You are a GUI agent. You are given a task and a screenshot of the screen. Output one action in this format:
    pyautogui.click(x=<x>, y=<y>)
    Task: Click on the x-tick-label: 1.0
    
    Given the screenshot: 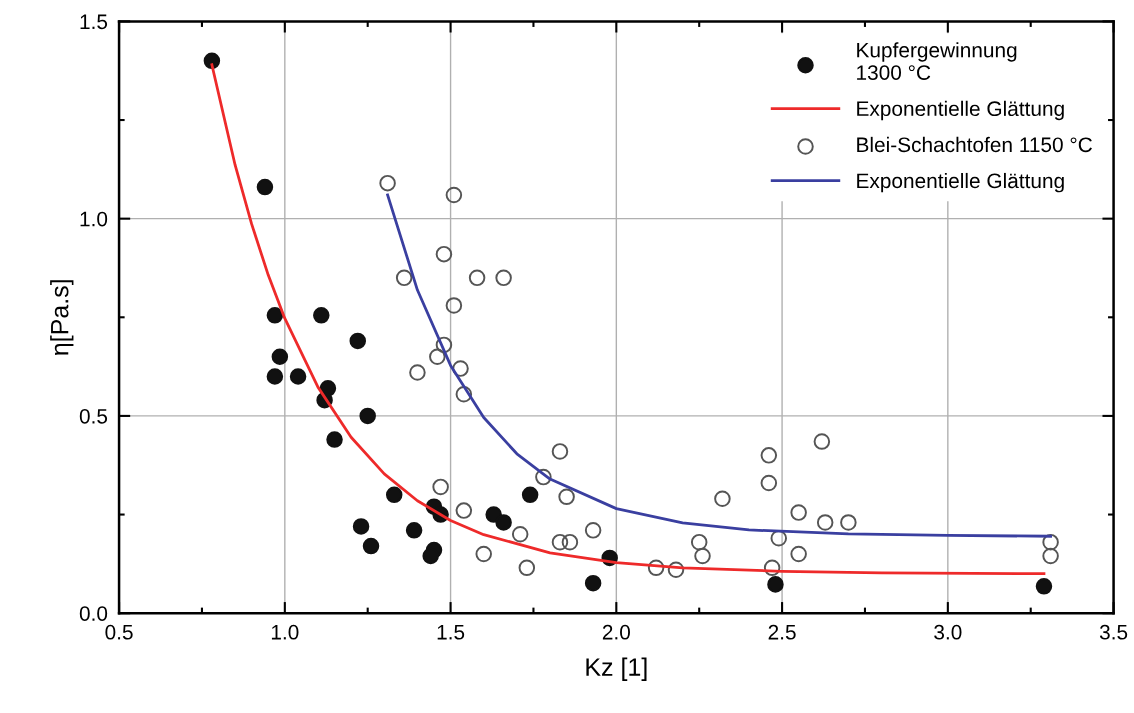 What is the action you would take?
    pyautogui.click(x=285, y=632)
    